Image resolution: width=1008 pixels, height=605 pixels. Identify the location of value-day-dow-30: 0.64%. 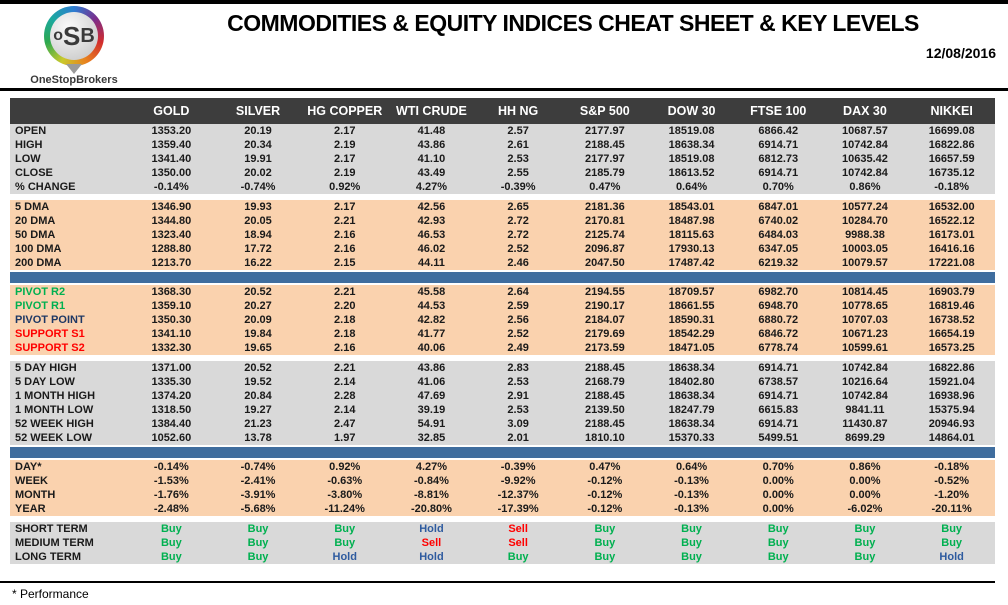
(691, 467).